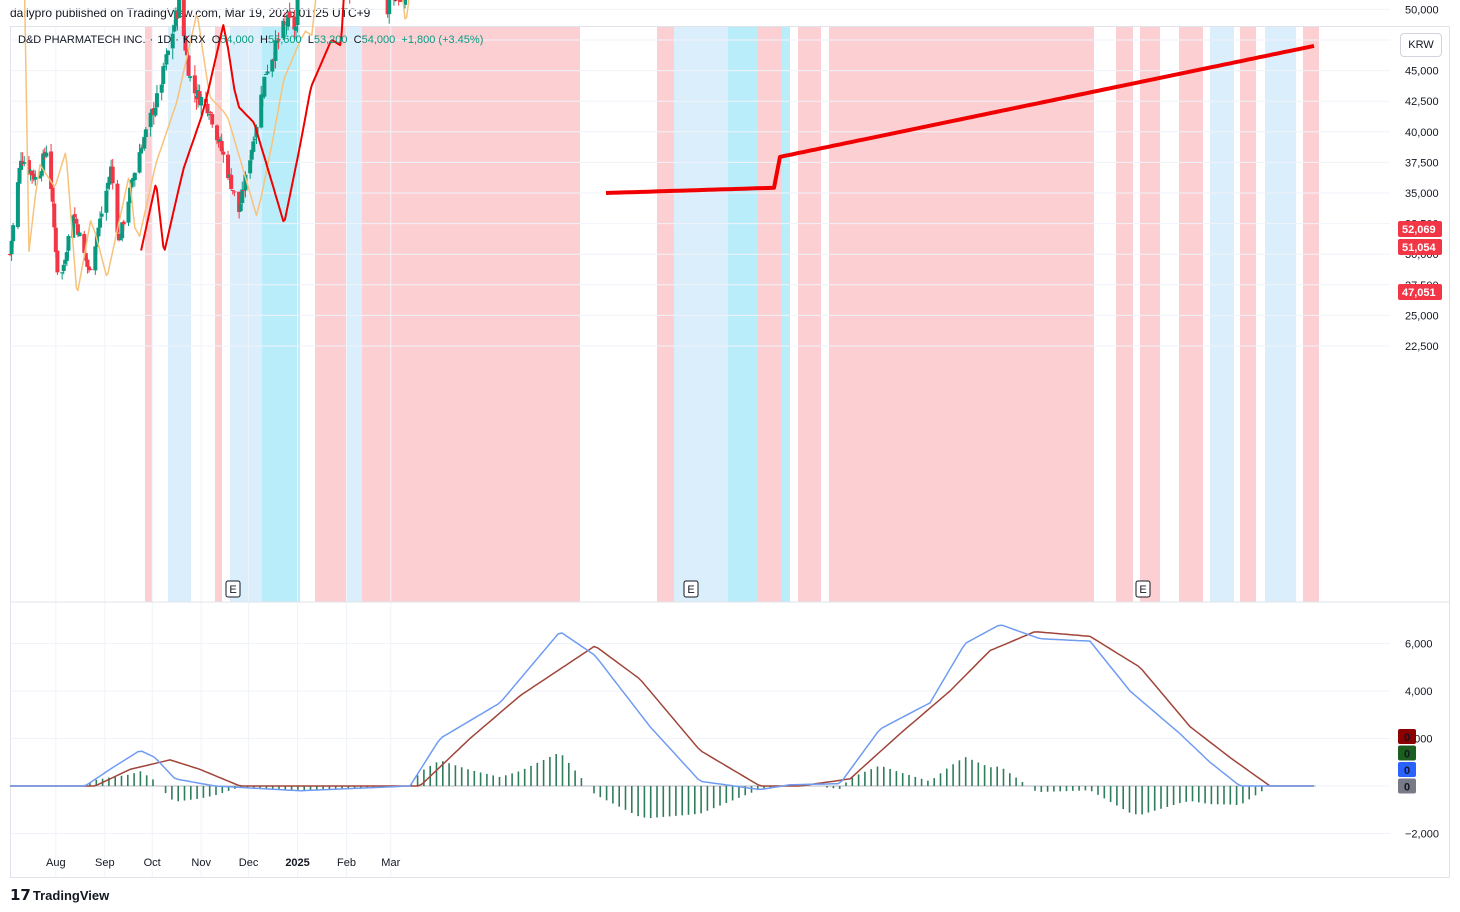  What do you see at coordinates (164, 40) in the screenshot?
I see `interval: 1D` at bounding box center [164, 40].